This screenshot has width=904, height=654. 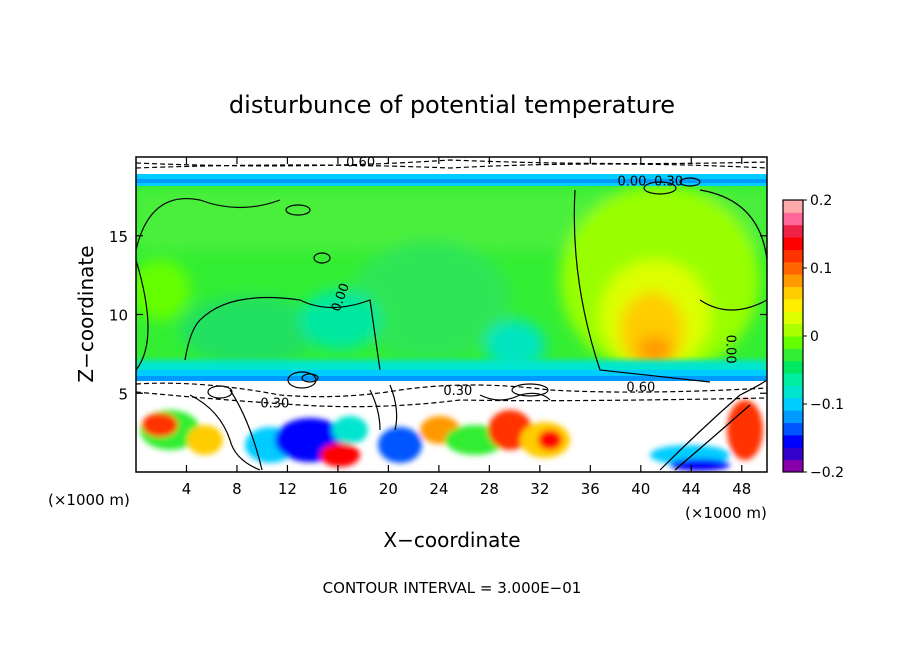 I want to click on x-unit-right: (×1000 m), so click(x=726, y=513).